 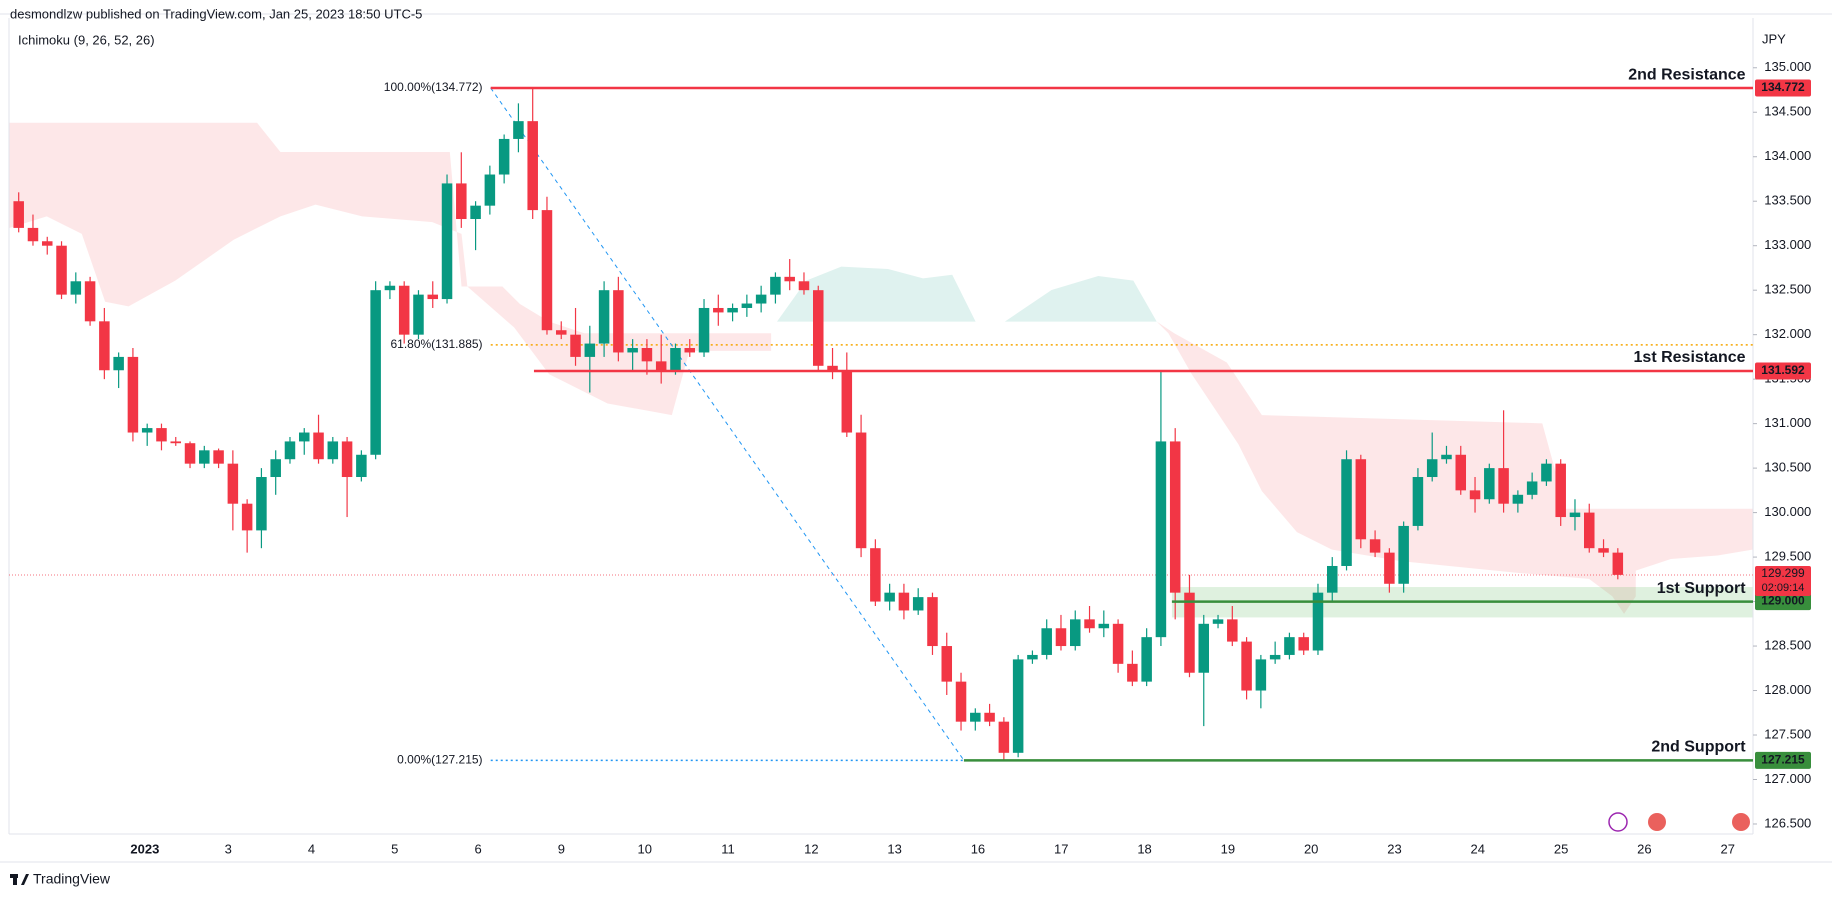 What do you see at coordinates (1702, 588) in the screenshot?
I see `level-name: 1st Support` at bounding box center [1702, 588].